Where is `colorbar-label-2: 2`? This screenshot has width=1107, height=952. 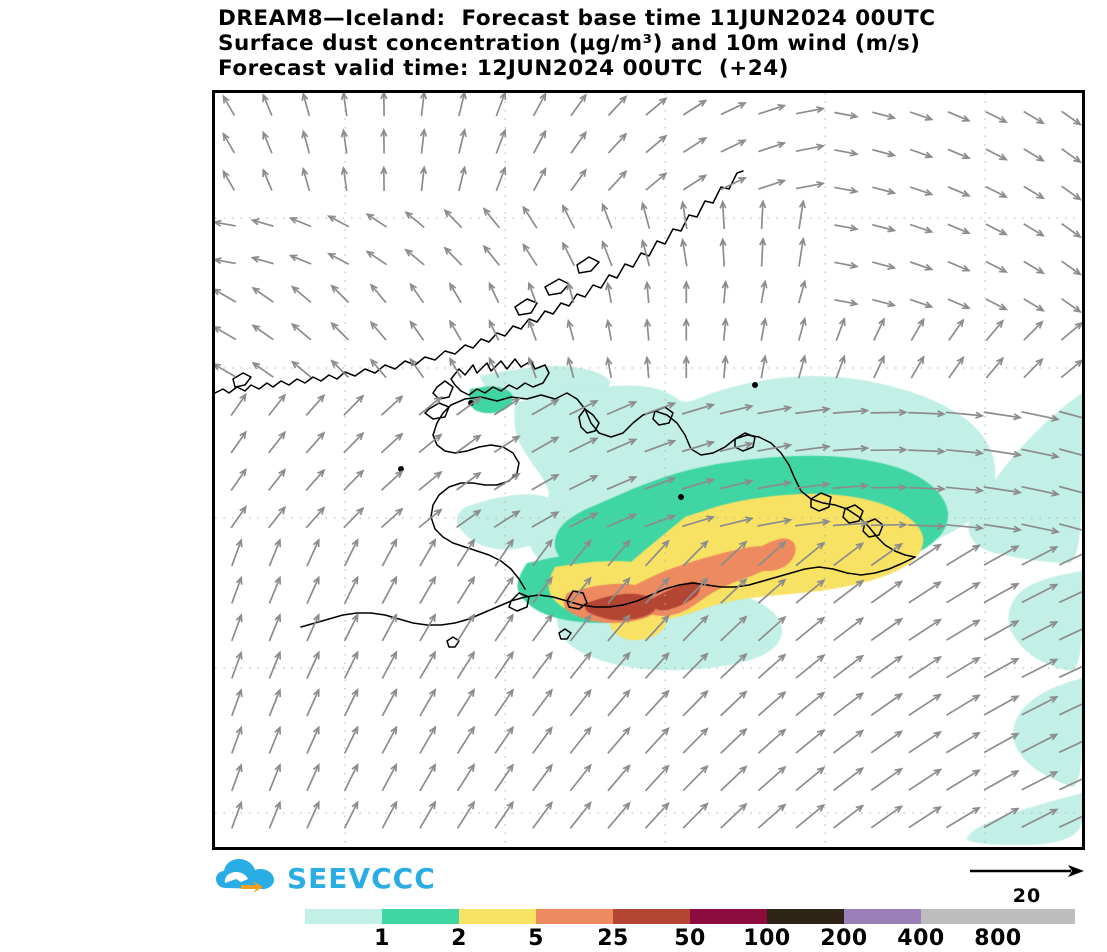
colorbar-label-2: 2 is located at coordinates (459, 938).